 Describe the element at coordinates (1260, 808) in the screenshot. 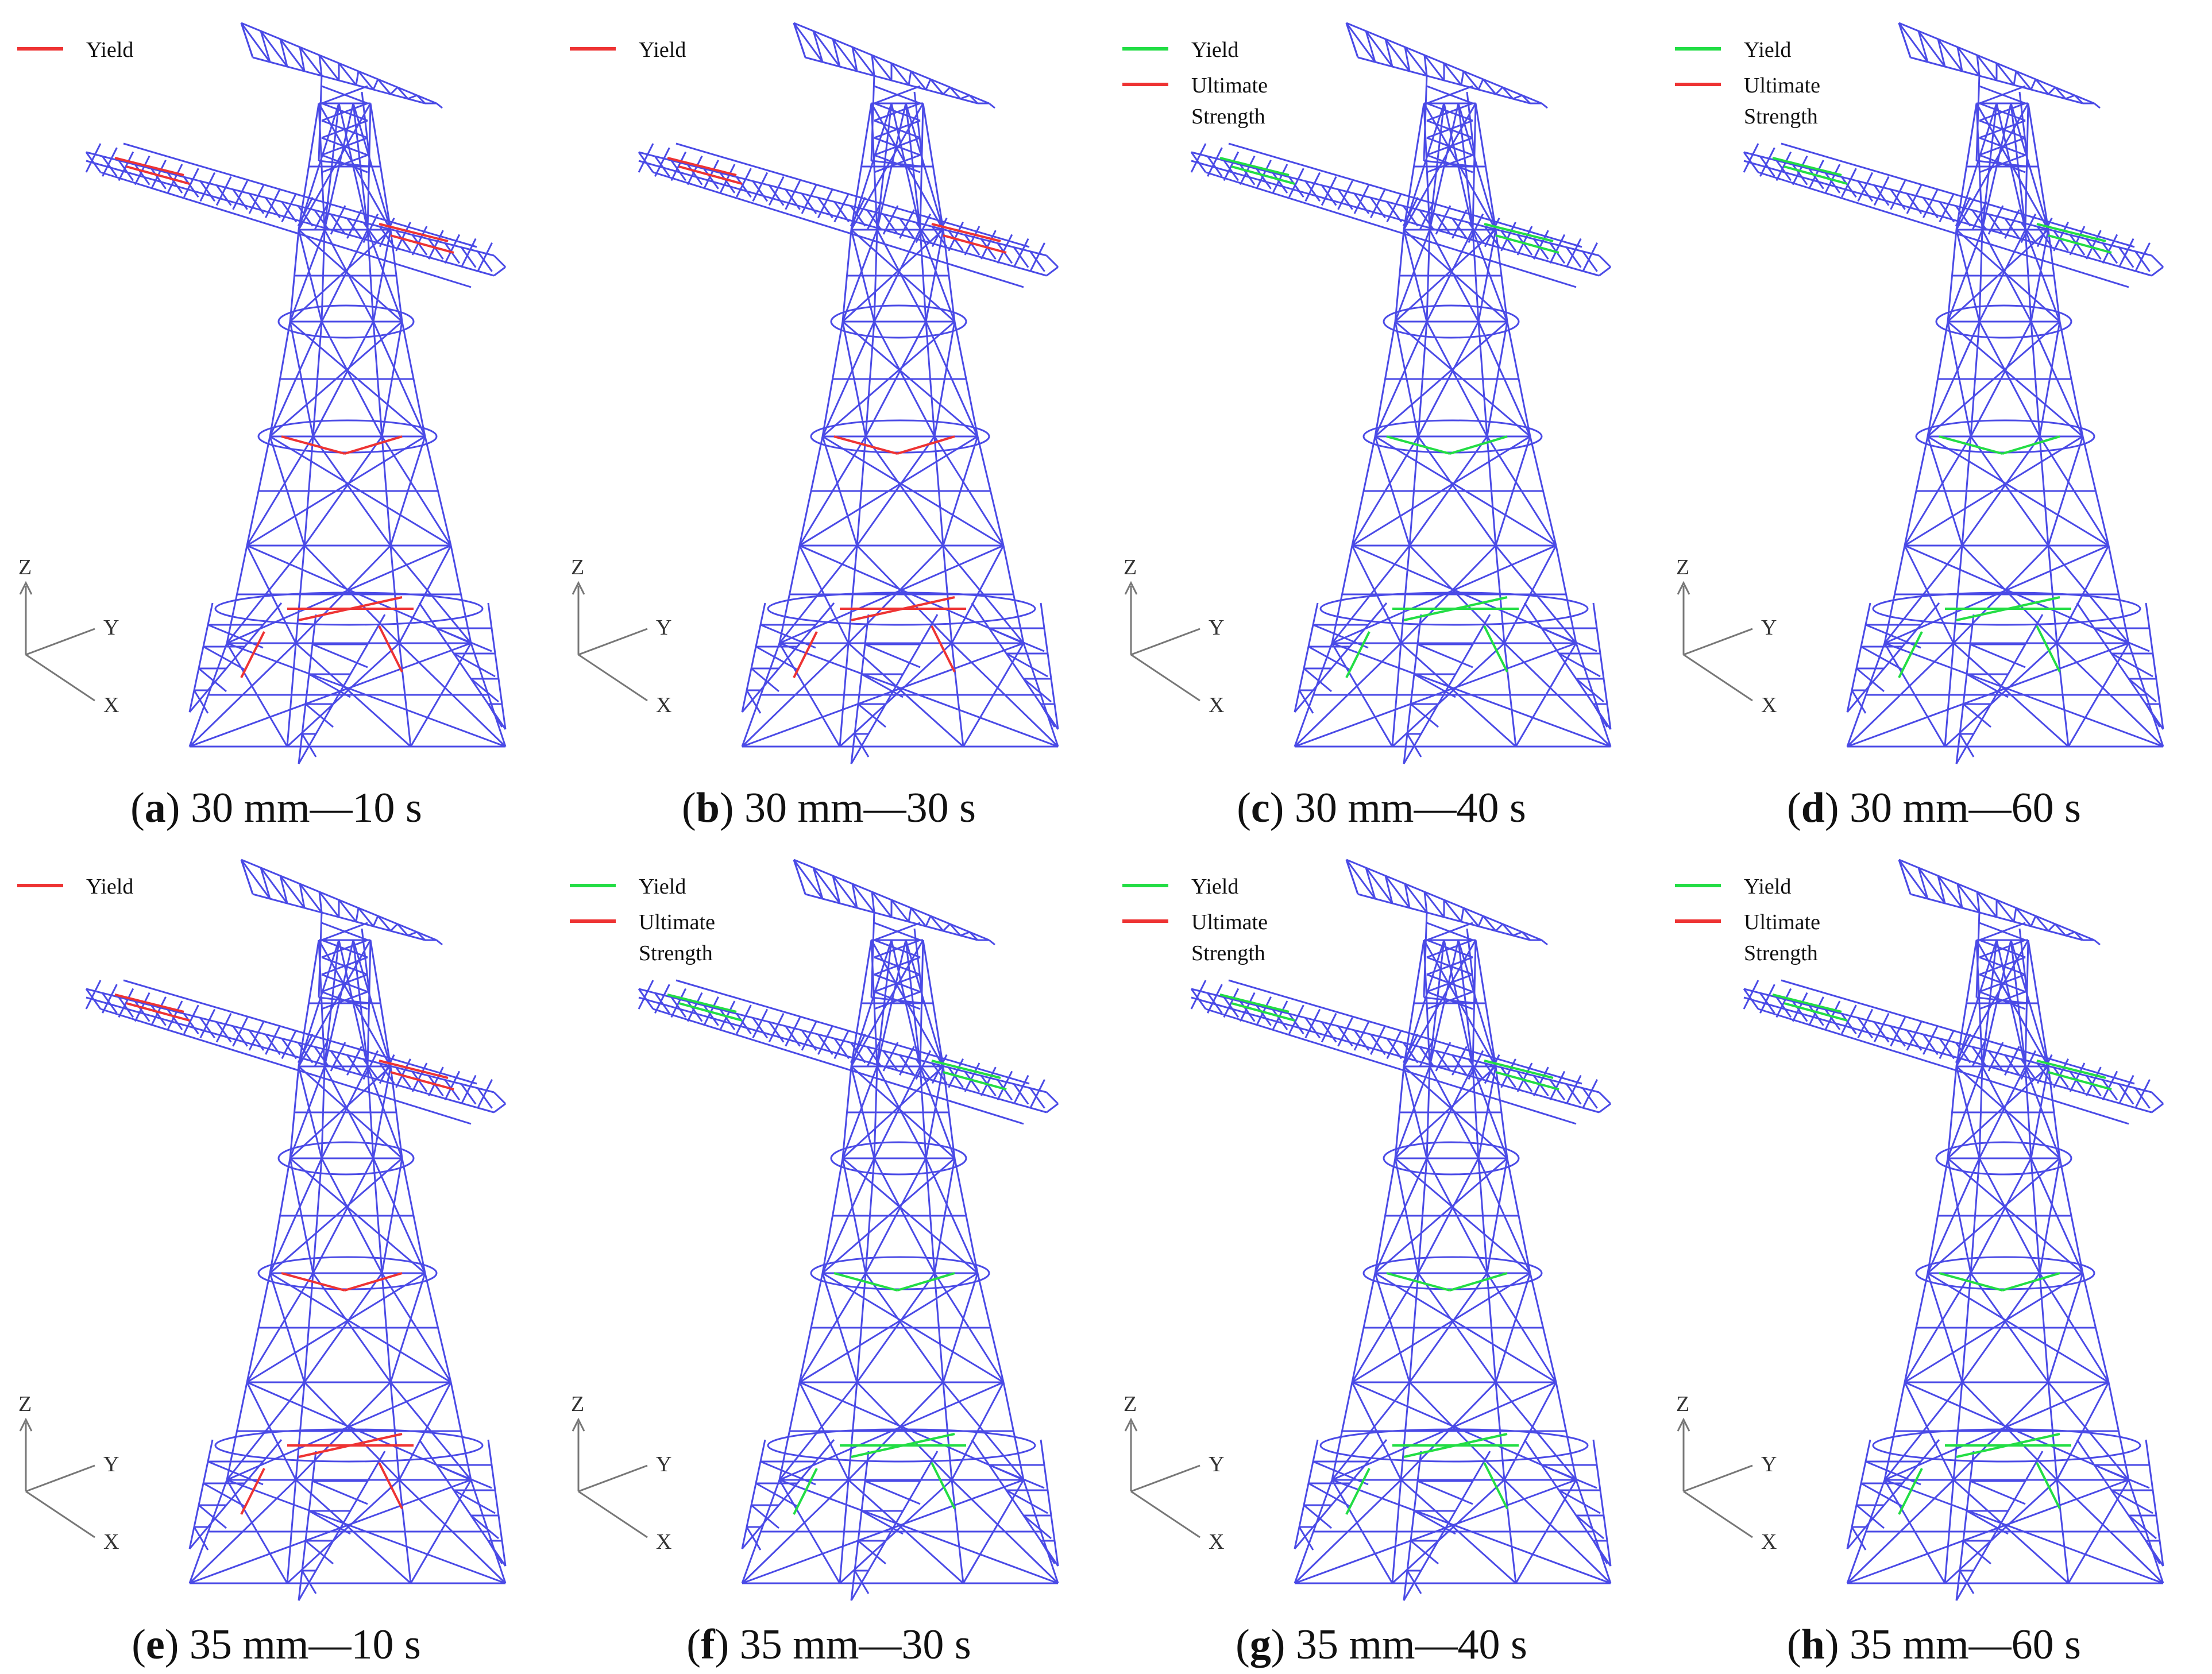

I see `panel-letter: c` at that location.